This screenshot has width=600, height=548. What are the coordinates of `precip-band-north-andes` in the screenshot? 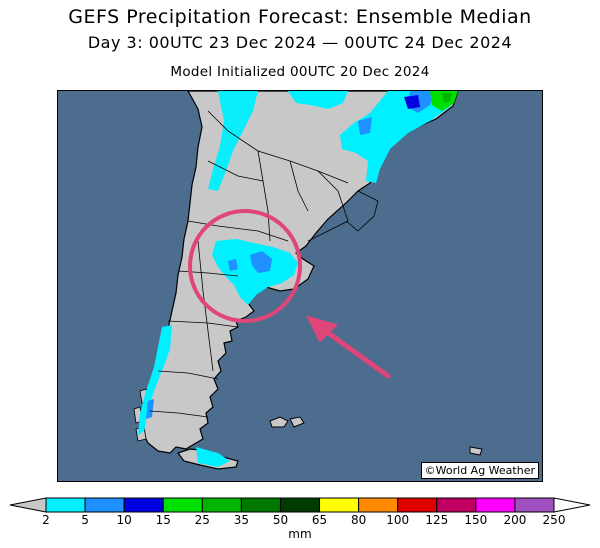 It's located at (233, 141).